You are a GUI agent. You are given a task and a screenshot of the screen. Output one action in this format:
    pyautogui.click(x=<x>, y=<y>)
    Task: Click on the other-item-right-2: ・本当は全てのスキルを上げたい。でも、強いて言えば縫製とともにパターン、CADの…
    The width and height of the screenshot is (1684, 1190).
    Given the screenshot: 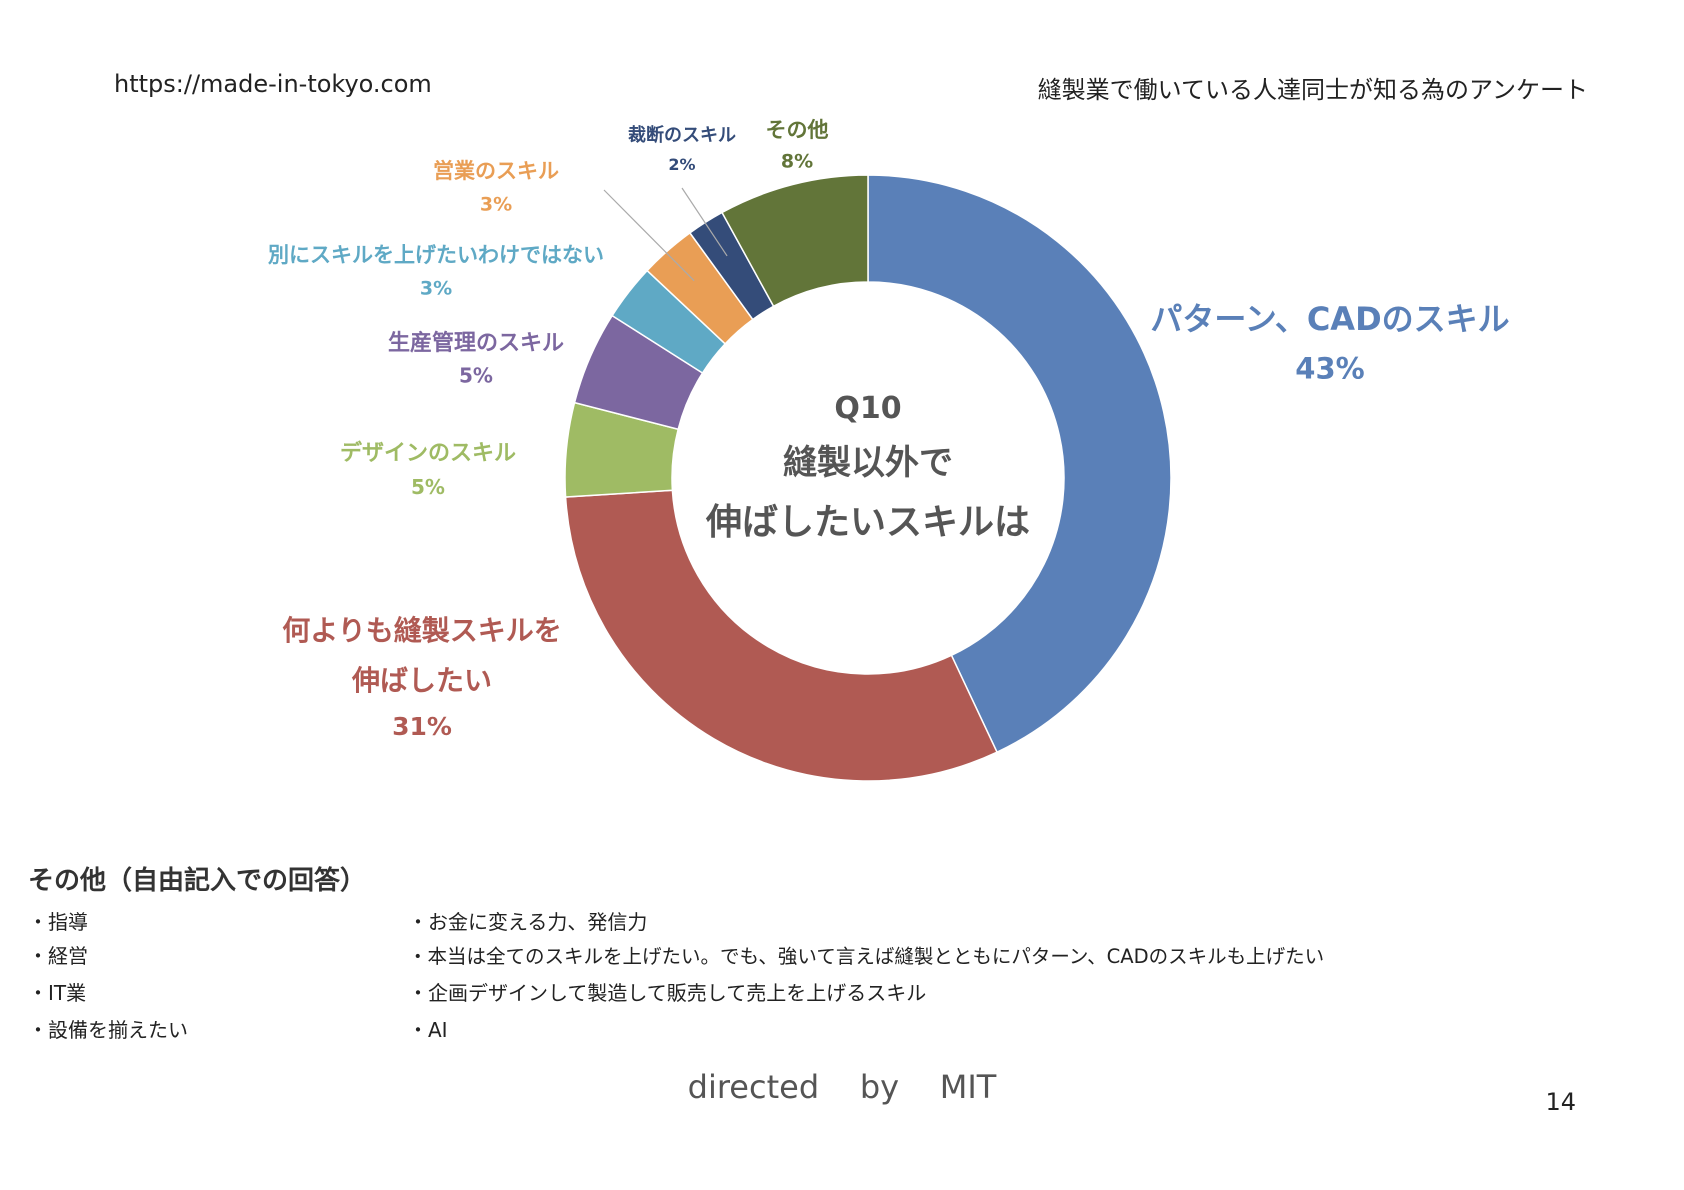 What is the action you would take?
    pyautogui.click(x=866, y=956)
    